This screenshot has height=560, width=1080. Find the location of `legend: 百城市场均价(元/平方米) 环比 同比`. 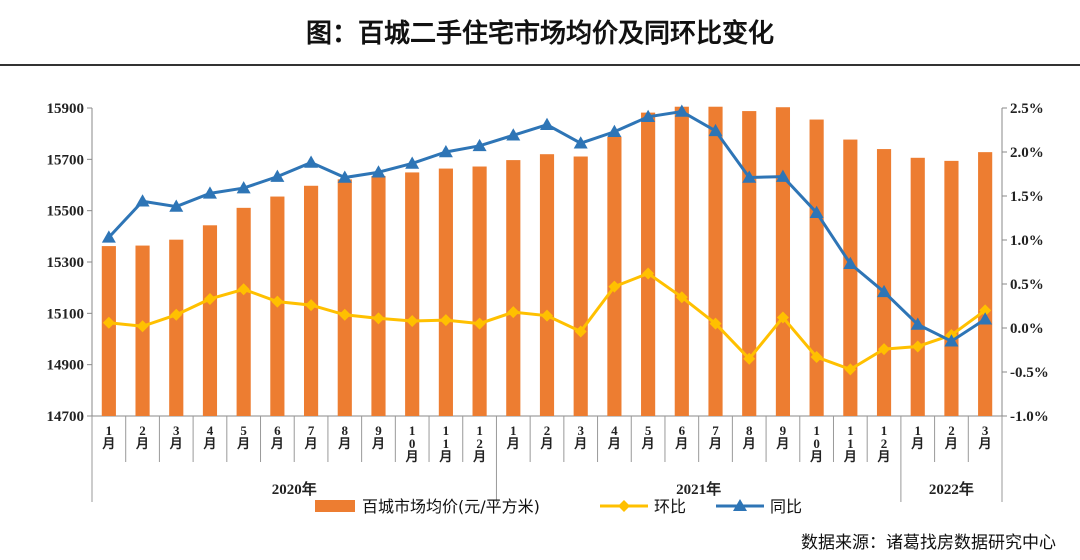

legend: 百城市场均价(元/平方米) 环比 同比 is located at coordinates (558, 506).